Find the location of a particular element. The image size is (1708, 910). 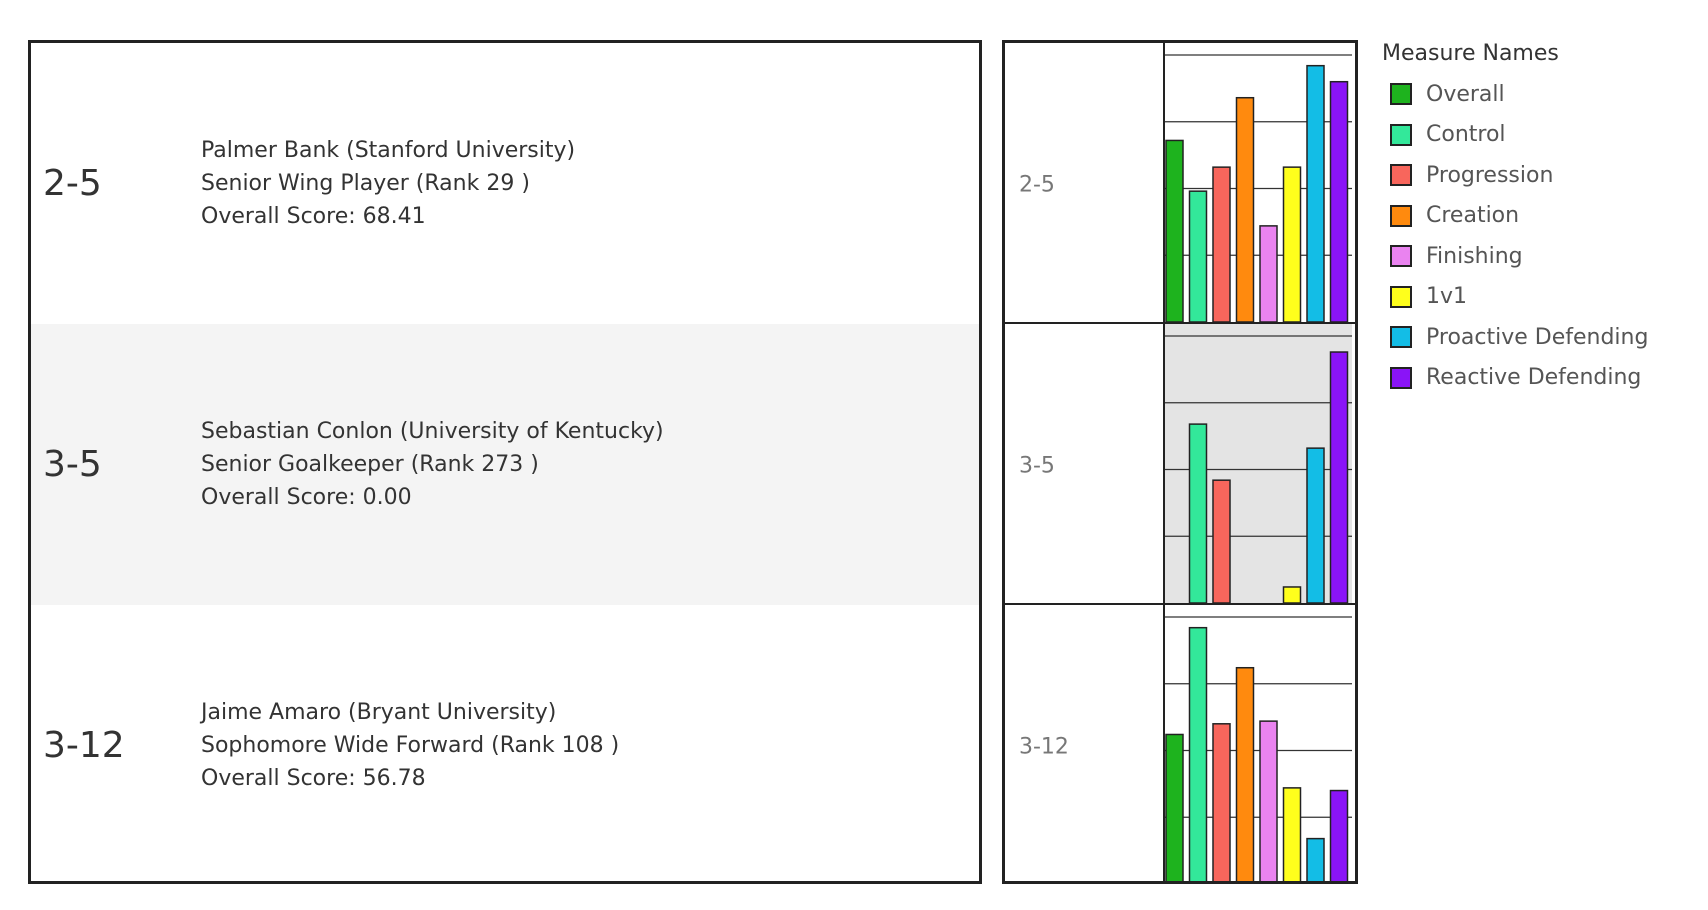

chart-row-label: 3-12 is located at coordinates (1044, 747).